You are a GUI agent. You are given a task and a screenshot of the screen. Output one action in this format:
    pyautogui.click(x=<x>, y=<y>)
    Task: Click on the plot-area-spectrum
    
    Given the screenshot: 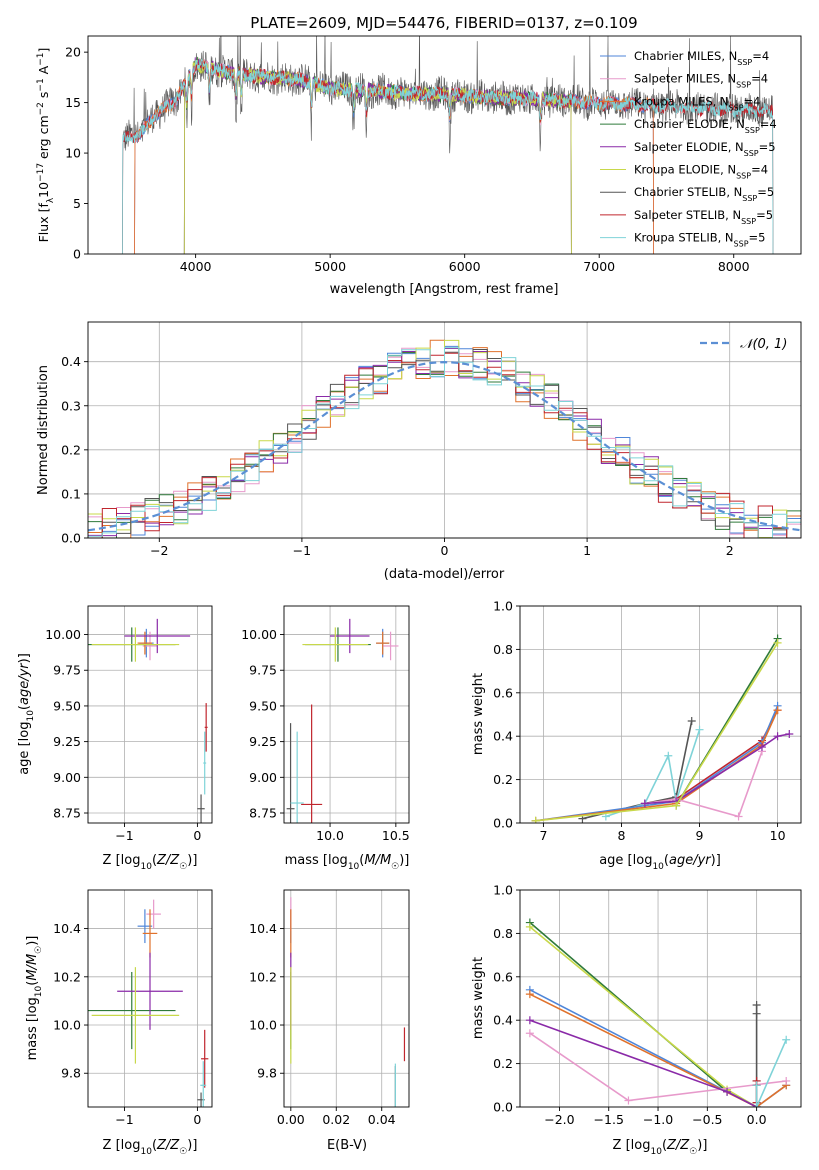 What is the action you would take?
    pyautogui.click(x=447, y=145)
    